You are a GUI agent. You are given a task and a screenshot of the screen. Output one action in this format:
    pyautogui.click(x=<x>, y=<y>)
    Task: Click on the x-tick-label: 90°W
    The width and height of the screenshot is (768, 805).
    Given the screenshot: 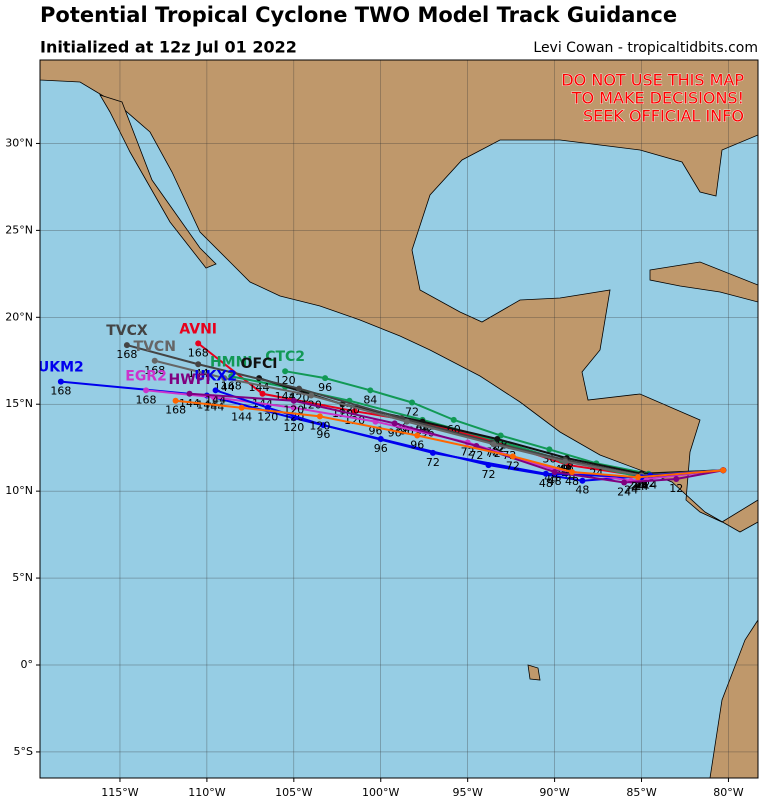 What is the action you would take?
    pyautogui.click(x=554, y=792)
    